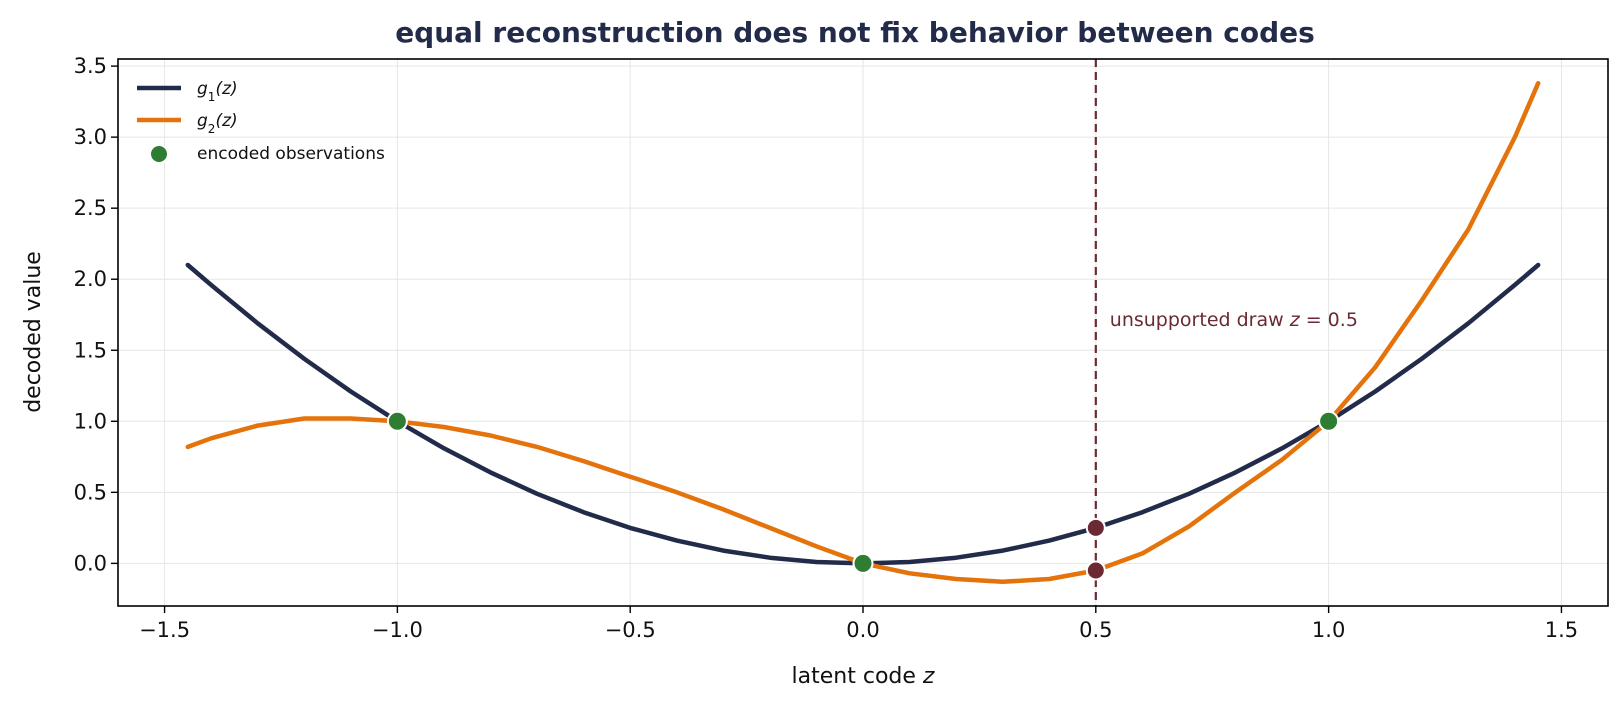 The width and height of the screenshot is (1614, 709). What do you see at coordinates (863, 676) in the screenshot?
I see `x-axis-label: latent code z` at bounding box center [863, 676].